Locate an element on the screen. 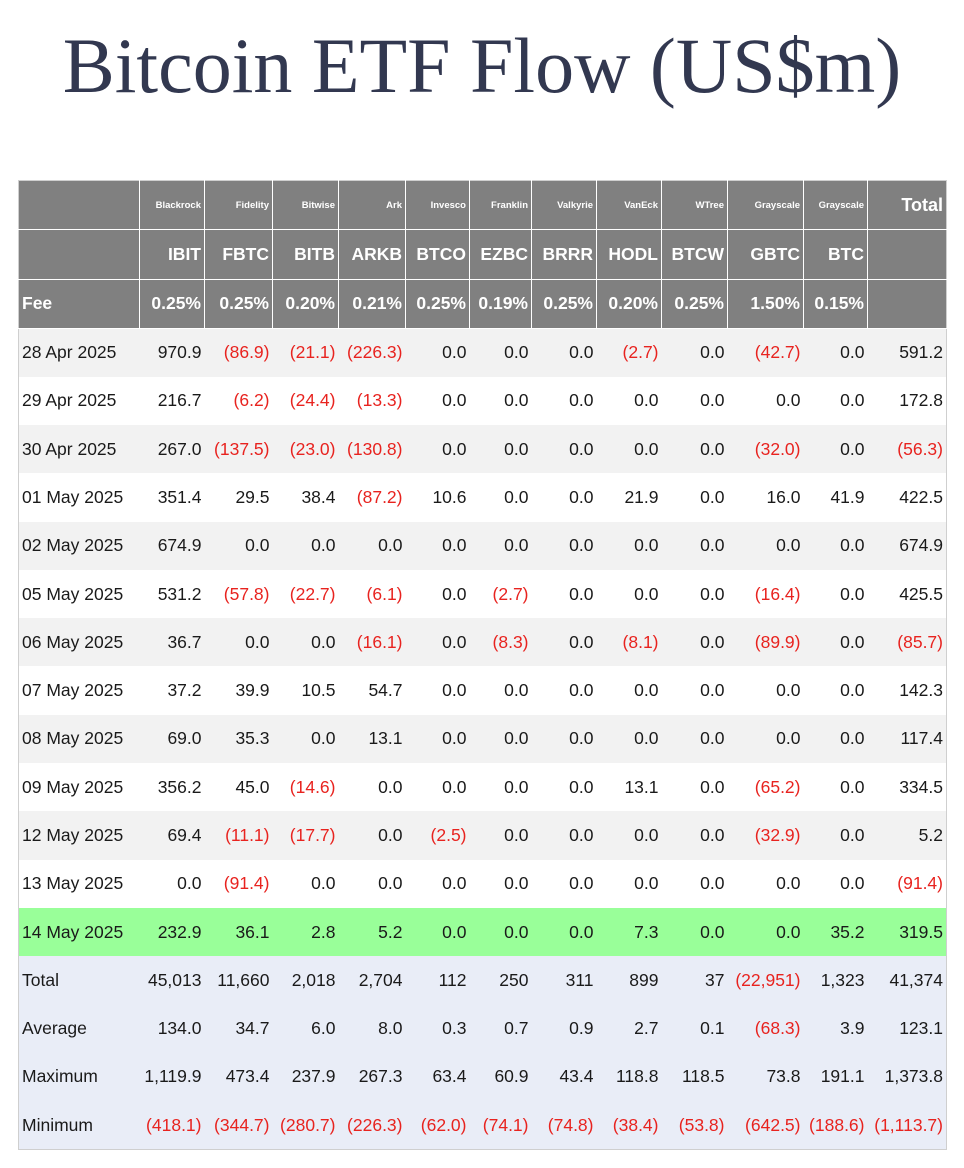 The width and height of the screenshot is (964, 1168). flow-value: (21.1) is located at coordinates (312, 352).